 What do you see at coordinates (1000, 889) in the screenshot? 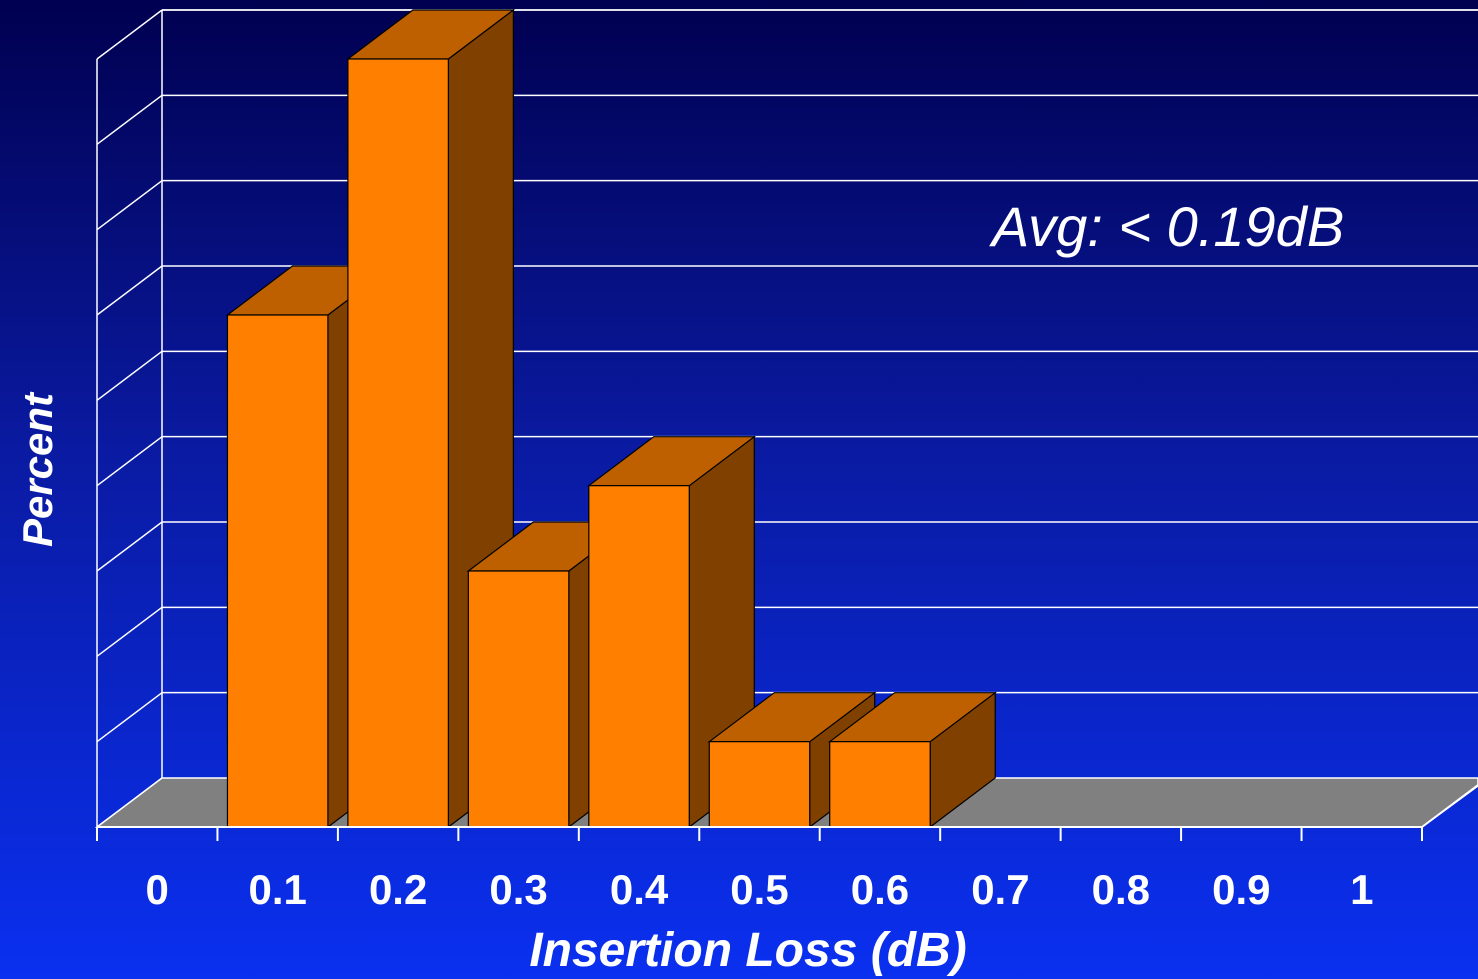
I see `x-tick-label: 0.7` at bounding box center [1000, 889].